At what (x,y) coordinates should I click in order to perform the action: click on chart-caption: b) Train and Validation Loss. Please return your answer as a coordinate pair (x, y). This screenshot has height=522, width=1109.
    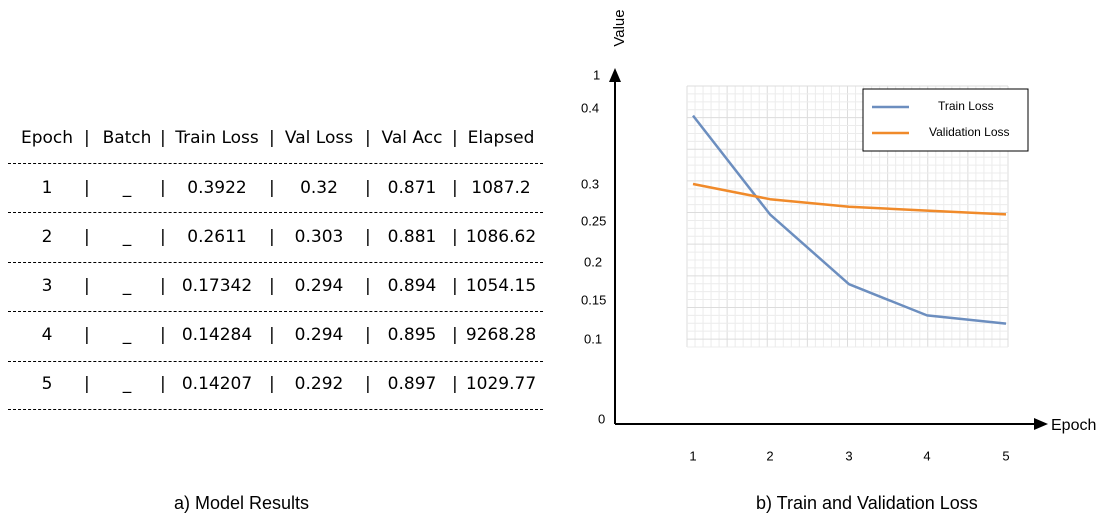
    Looking at the image, I should click on (867, 503).